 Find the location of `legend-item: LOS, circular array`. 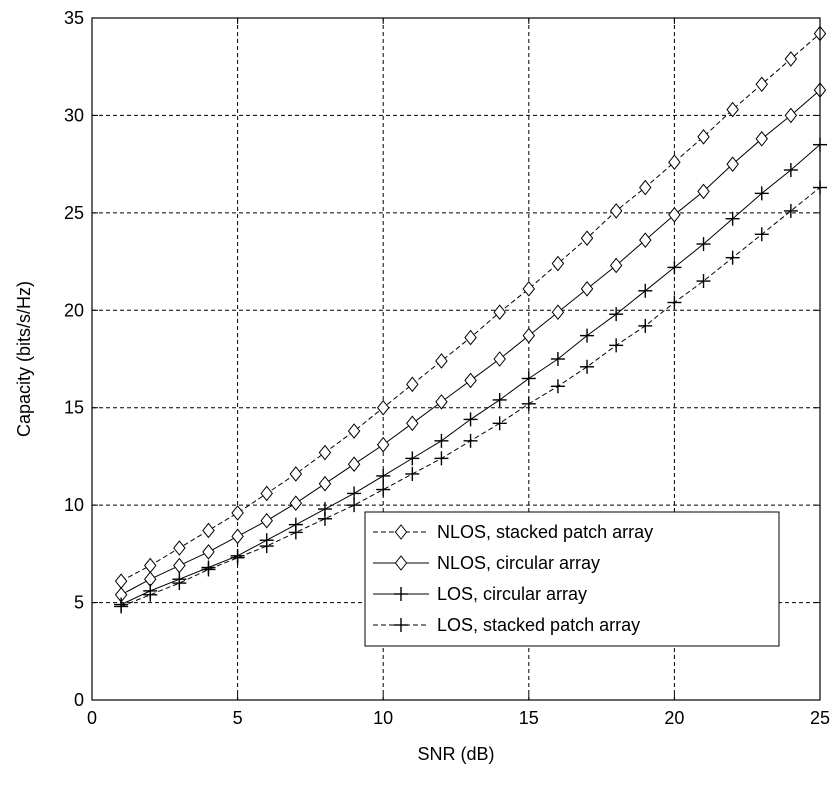

legend-item: LOS, circular array is located at coordinates (480, 594).